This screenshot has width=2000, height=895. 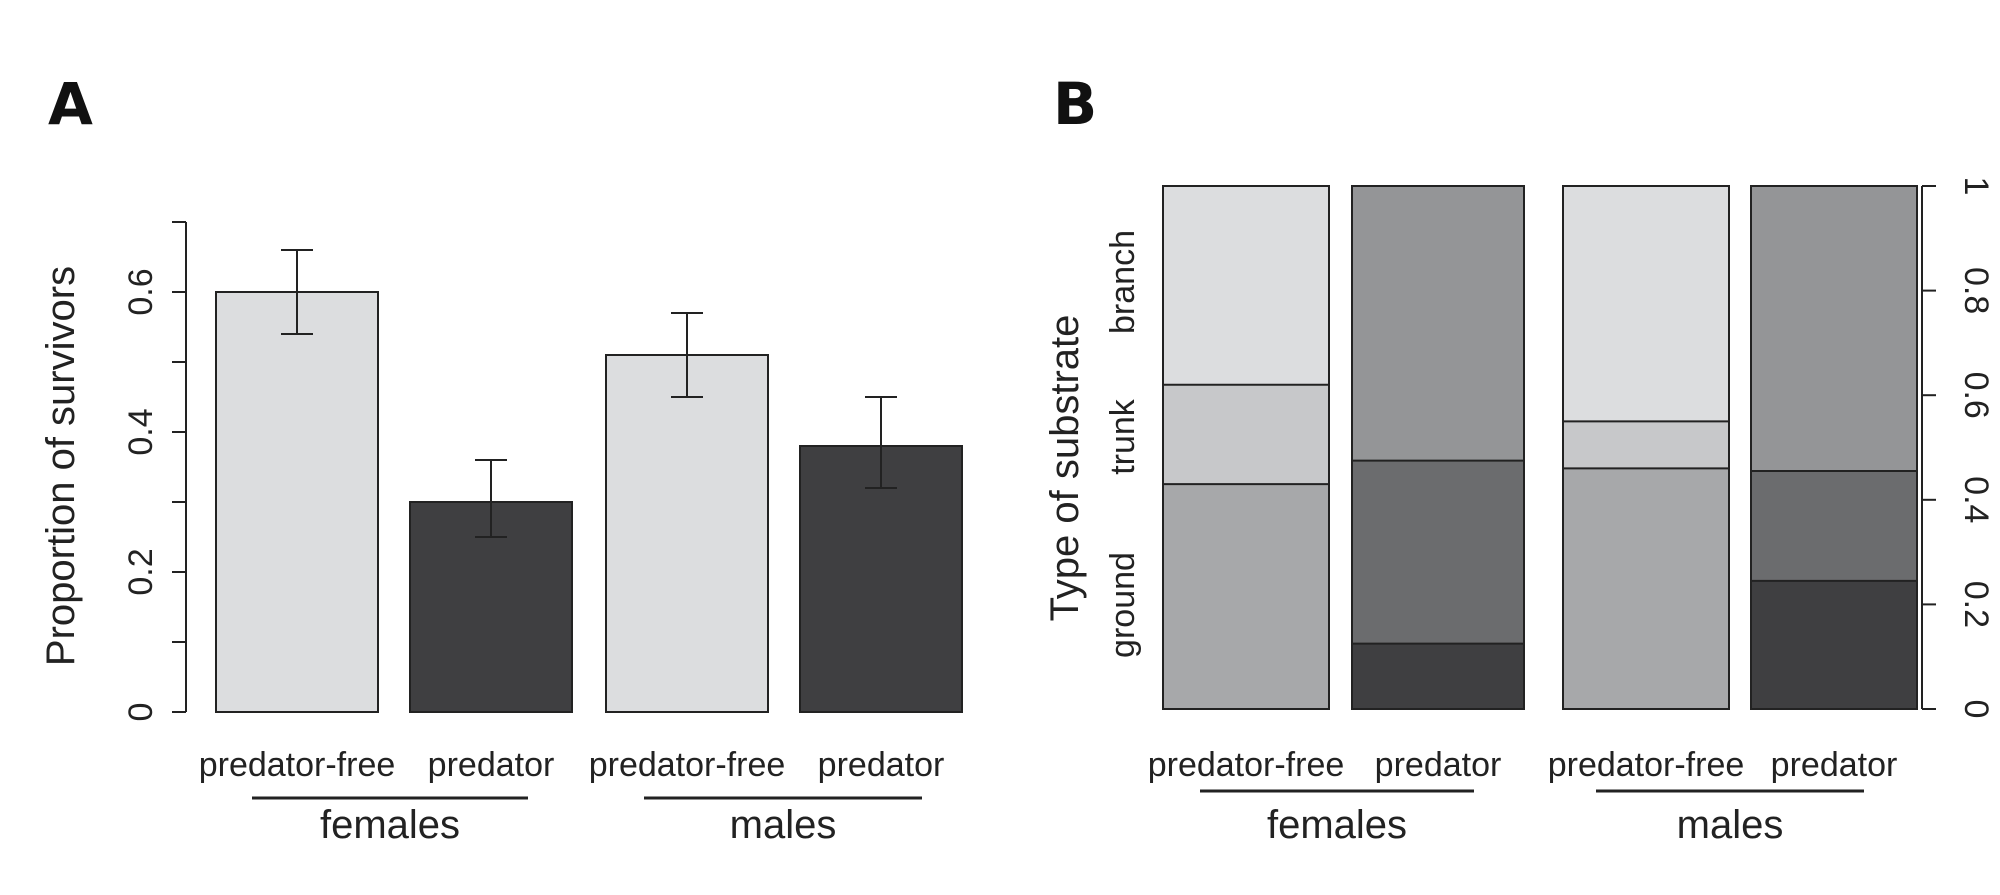 What do you see at coordinates (1065, 468) in the screenshot?
I see `y-axis-title: Type of substrate` at bounding box center [1065, 468].